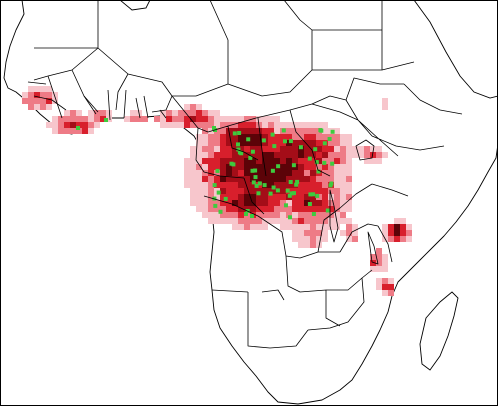 The height and width of the screenshot is (406, 498). I want to click on iberia-fragment, so click(135, 5).